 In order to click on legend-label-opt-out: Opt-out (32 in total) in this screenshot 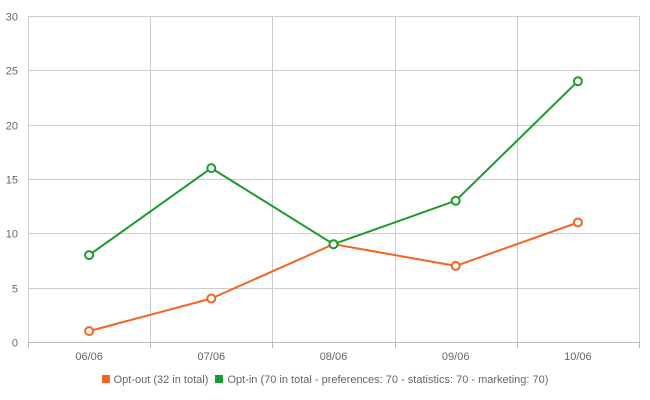, I will do `click(161, 380)`.